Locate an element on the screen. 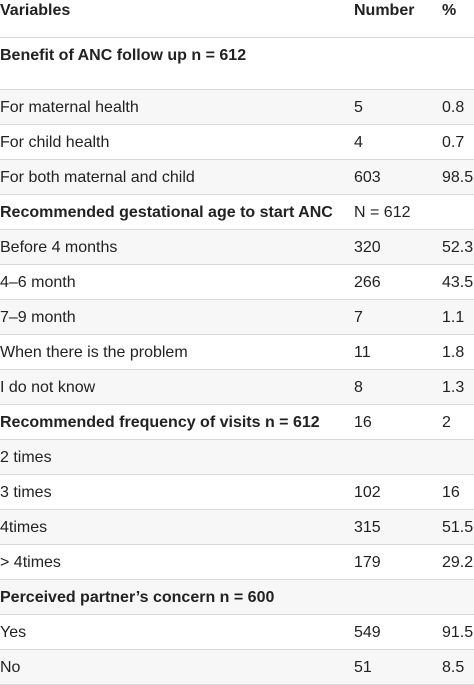 The width and height of the screenshot is (474, 685). table-row: 7–9 month 7 1.1 is located at coordinates (237, 317).